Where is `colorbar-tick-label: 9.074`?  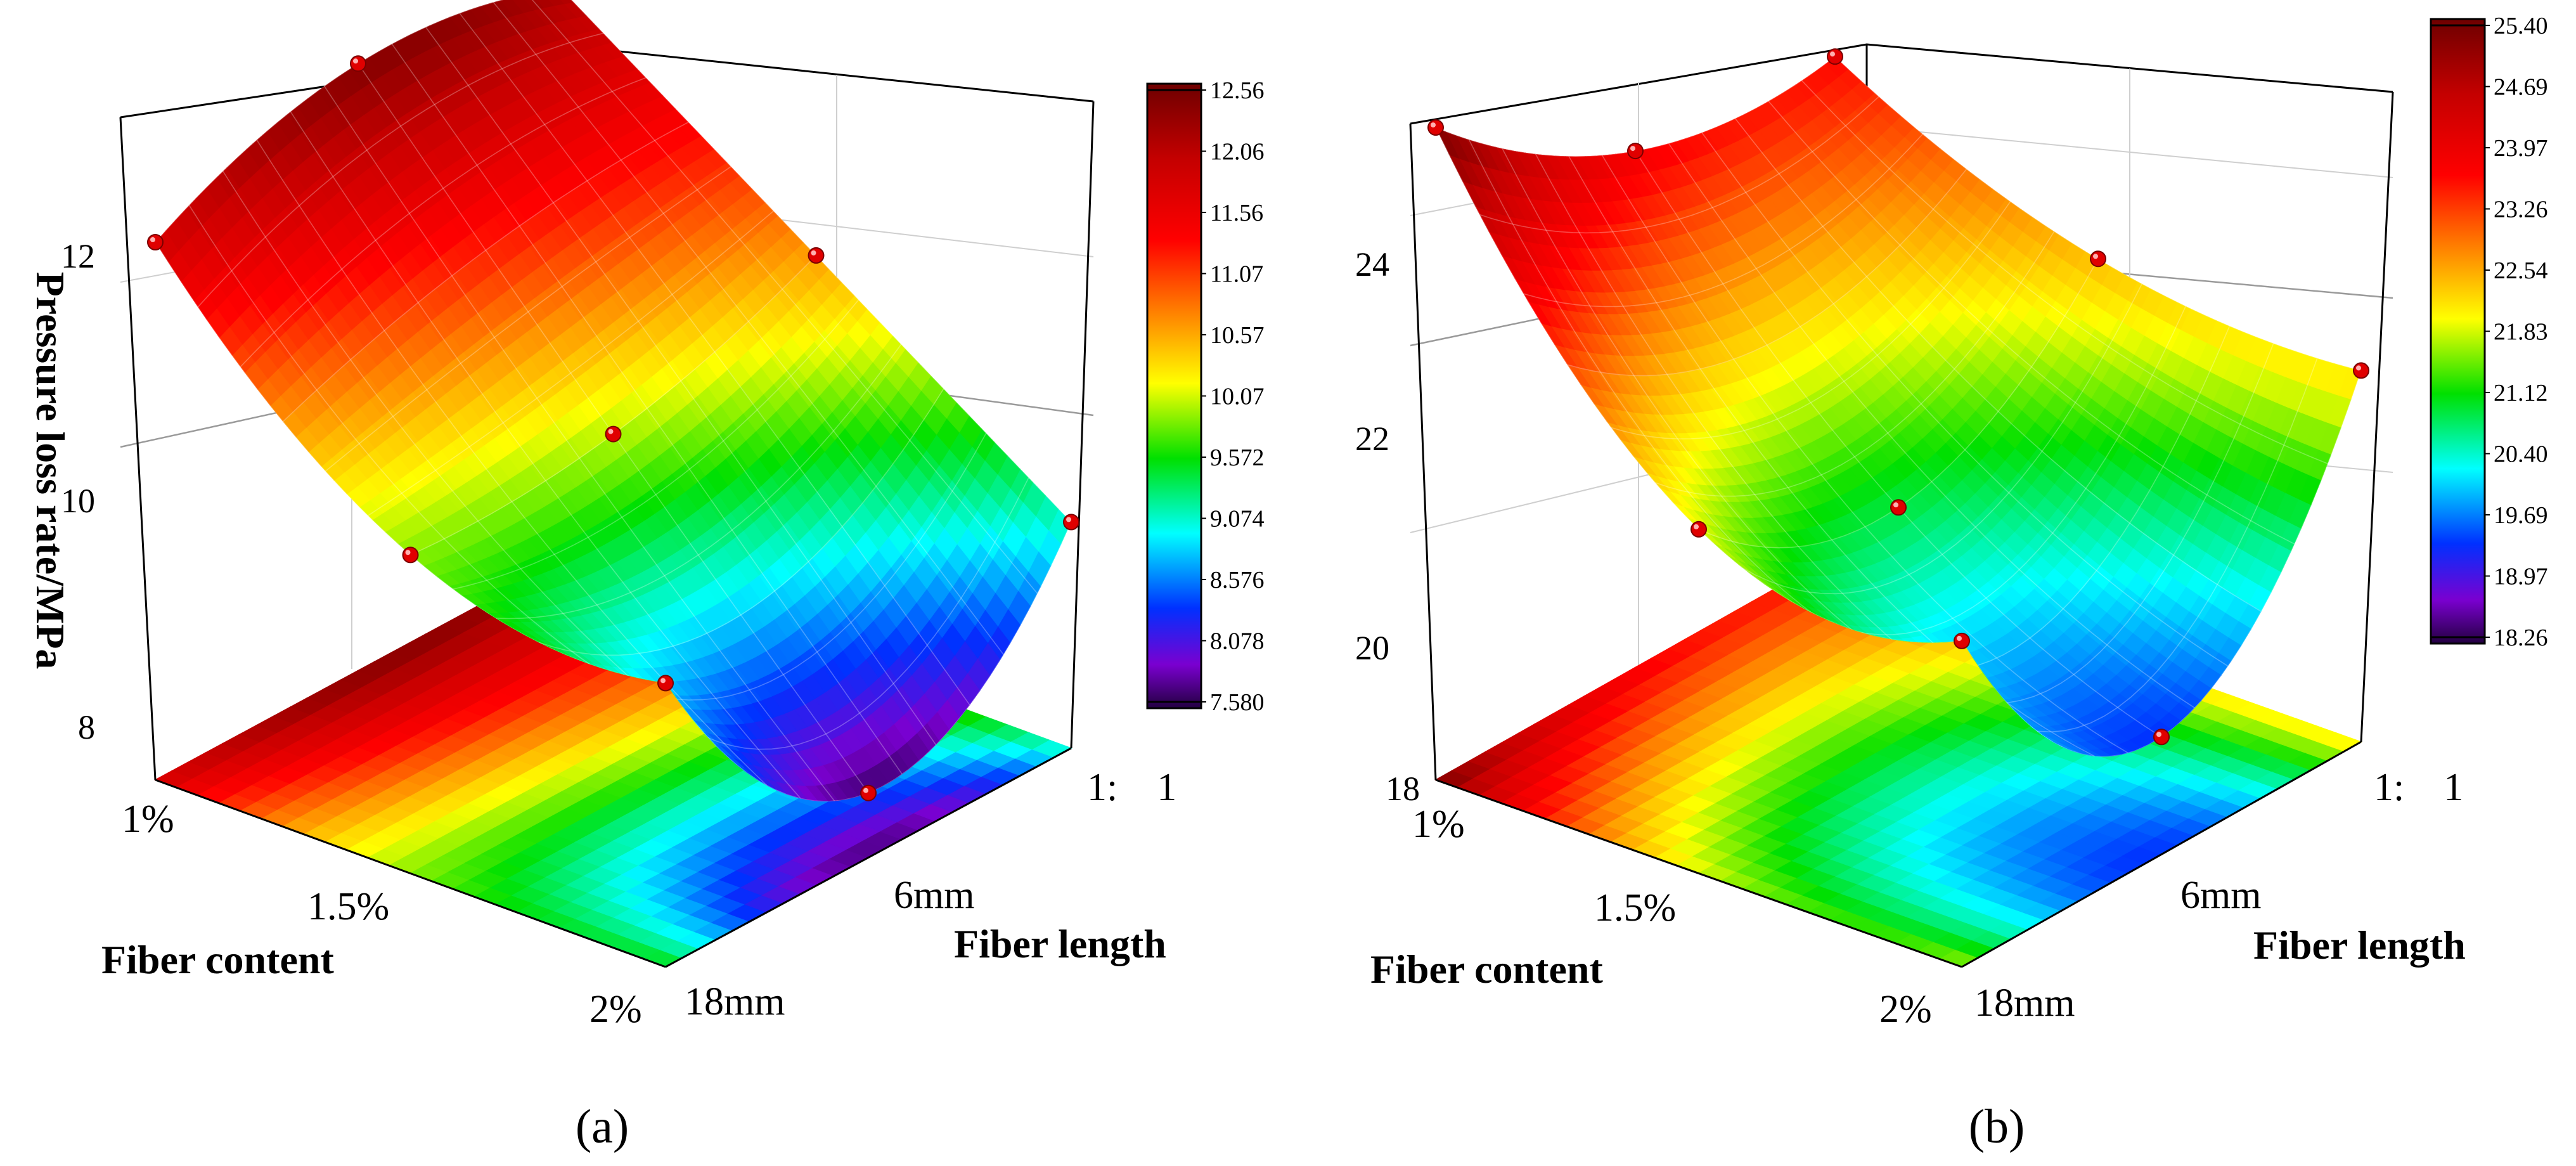 colorbar-tick-label: 9.074 is located at coordinates (1237, 519).